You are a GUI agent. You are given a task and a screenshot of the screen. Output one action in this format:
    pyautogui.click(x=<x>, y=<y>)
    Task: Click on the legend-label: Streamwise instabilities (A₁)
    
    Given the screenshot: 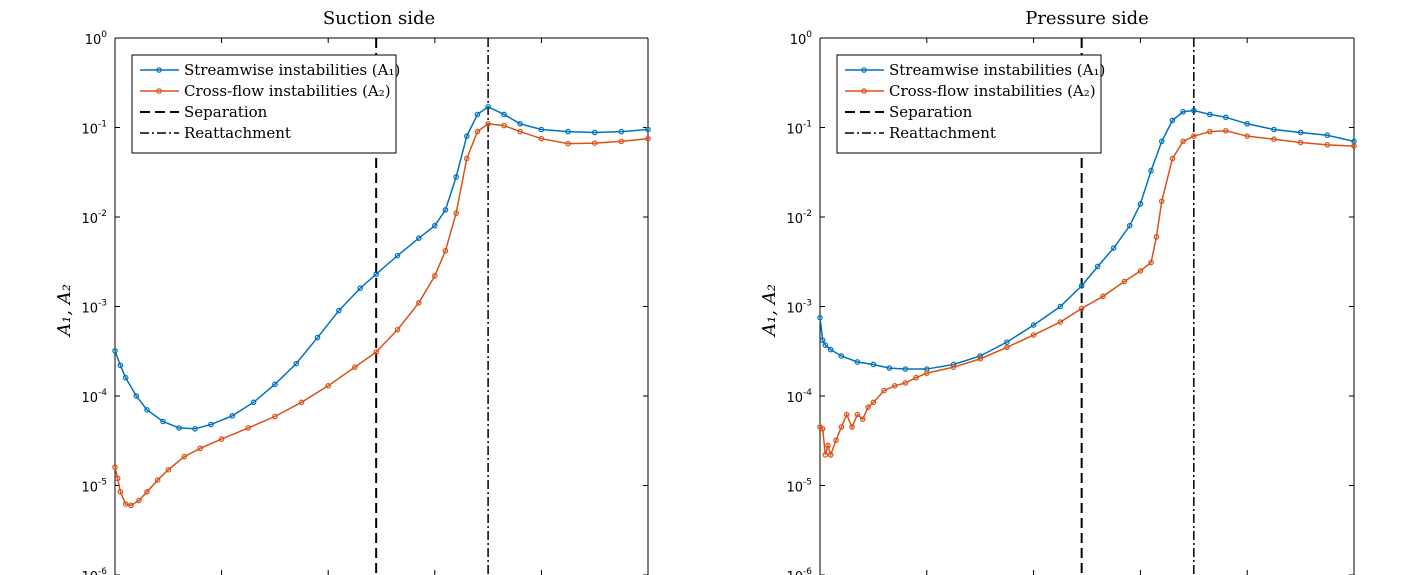 What is the action you would take?
    pyautogui.click(x=292, y=70)
    